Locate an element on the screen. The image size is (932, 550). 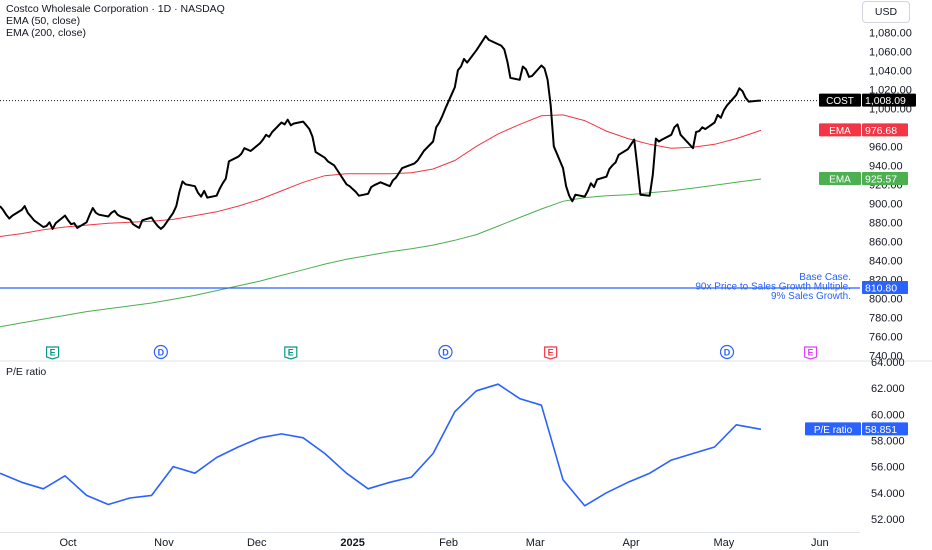
price-axis-tick: 1,060.00 is located at coordinates (890, 52).